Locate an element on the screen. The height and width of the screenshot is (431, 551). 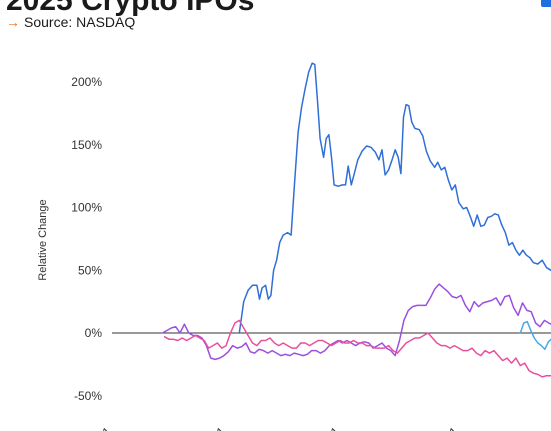
y-tick-label: 150% is located at coordinates (86, 145).